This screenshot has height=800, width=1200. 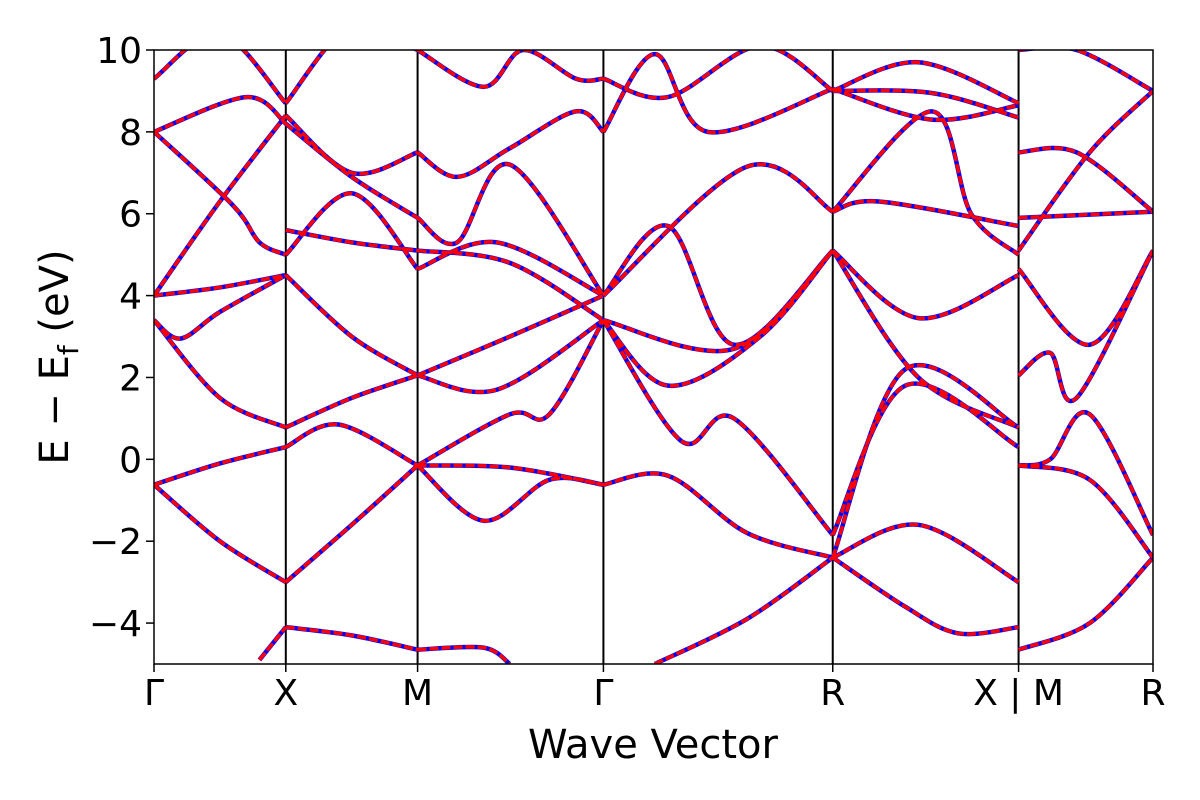 What do you see at coordinates (417, 693) in the screenshot?
I see `x-tick-label: M` at bounding box center [417, 693].